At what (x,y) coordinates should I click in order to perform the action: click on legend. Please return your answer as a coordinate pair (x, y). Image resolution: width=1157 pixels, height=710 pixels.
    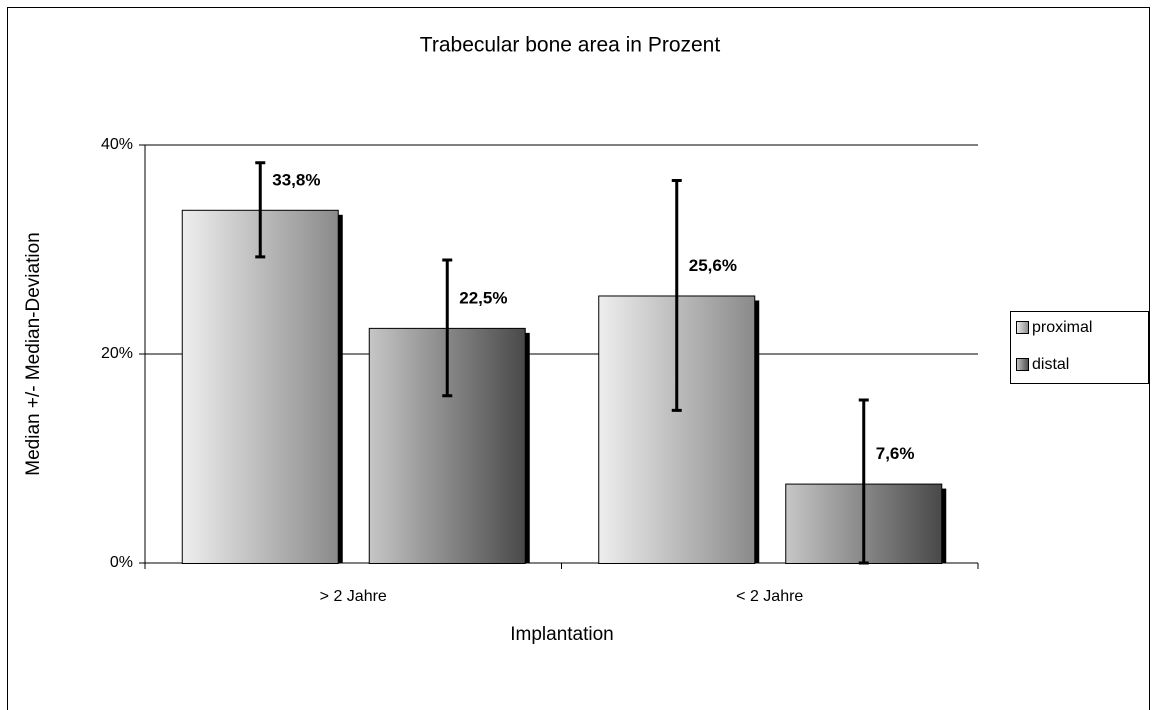
    Looking at the image, I should click on (1079, 347).